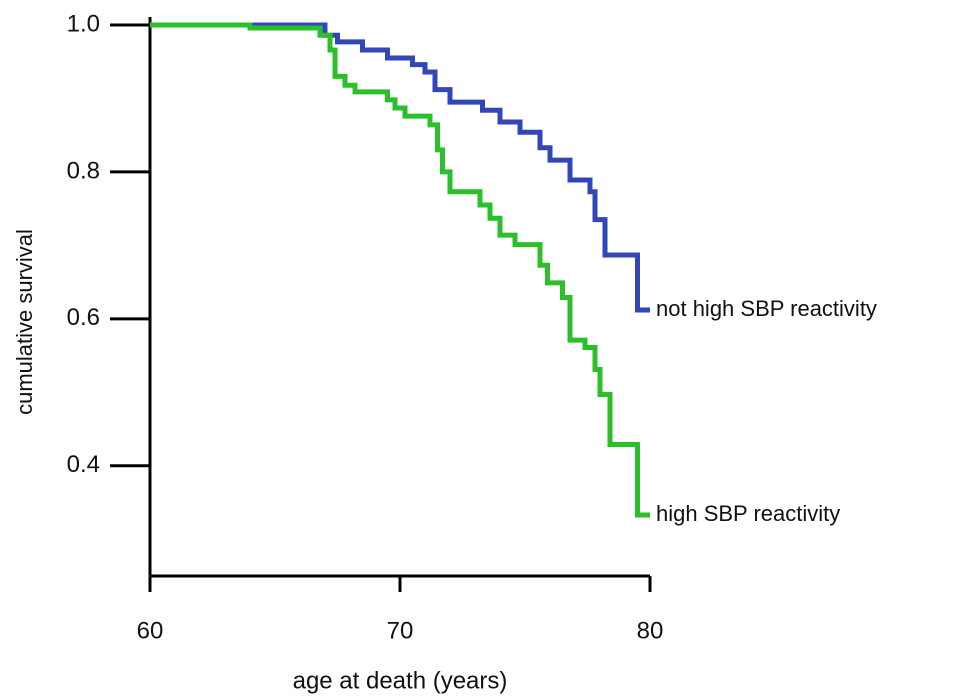  I want to click on y-tick-label: 0.4, so click(83, 464).